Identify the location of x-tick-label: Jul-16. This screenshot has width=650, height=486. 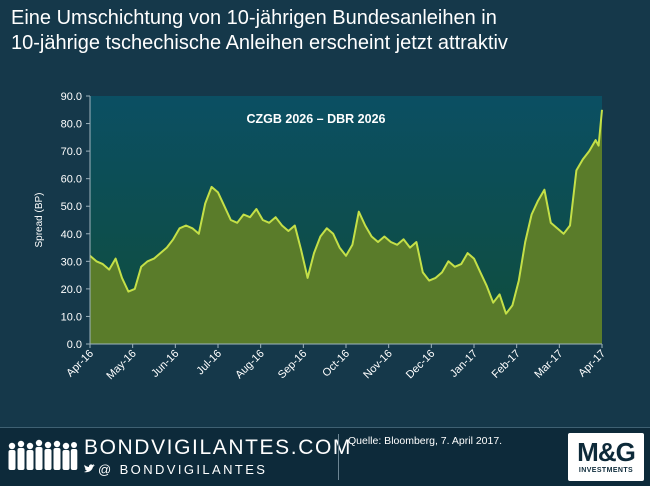
(209, 363).